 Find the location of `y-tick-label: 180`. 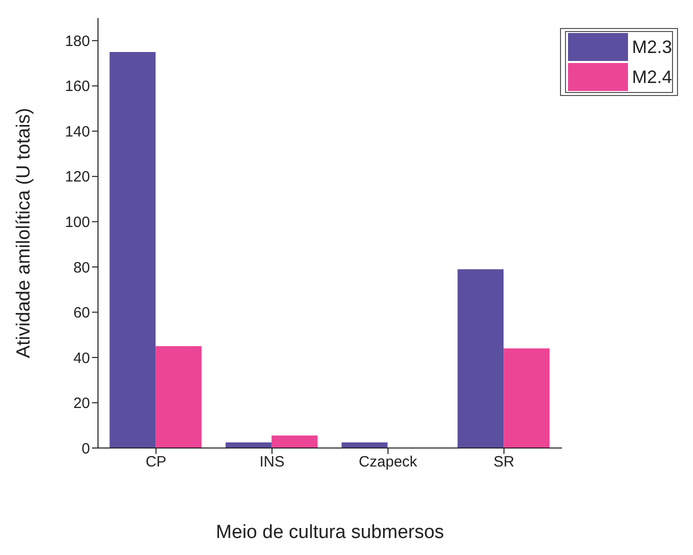

y-tick-label: 180 is located at coordinates (77, 41).